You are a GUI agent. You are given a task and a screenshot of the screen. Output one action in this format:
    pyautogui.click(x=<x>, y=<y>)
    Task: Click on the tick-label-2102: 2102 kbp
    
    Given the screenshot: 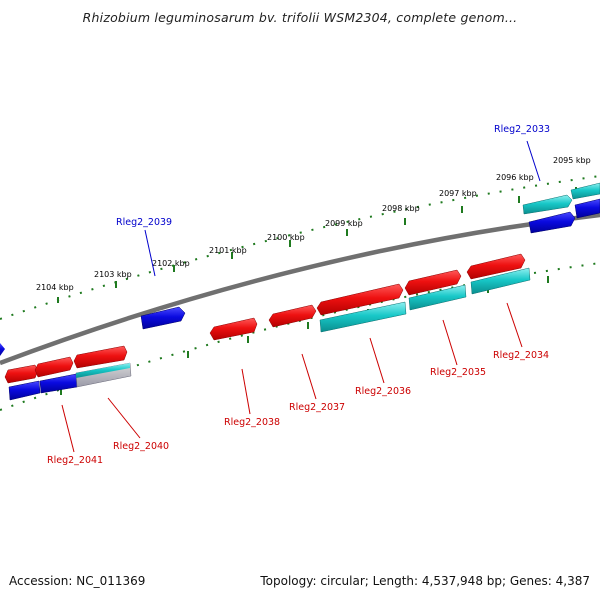 What is the action you would take?
    pyautogui.click(x=171, y=263)
    